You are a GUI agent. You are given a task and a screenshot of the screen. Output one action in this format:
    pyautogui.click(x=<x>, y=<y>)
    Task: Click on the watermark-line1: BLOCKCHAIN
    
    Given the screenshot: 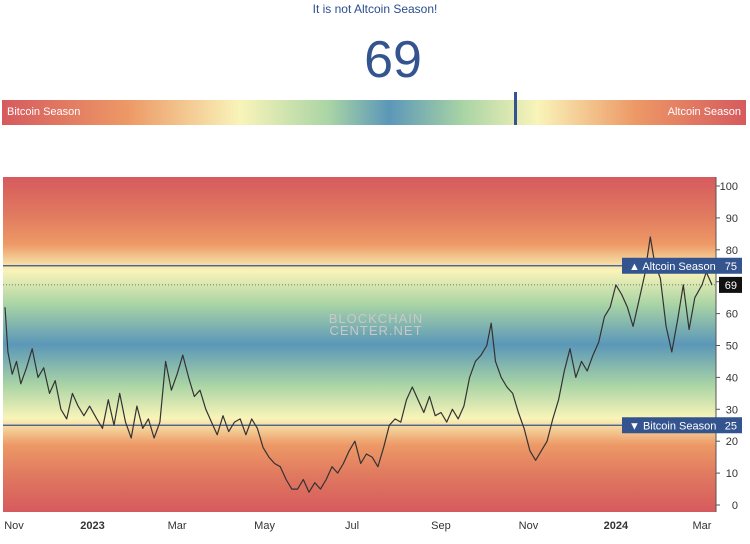 What is the action you would take?
    pyautogui.click(x=376, y=318)
    